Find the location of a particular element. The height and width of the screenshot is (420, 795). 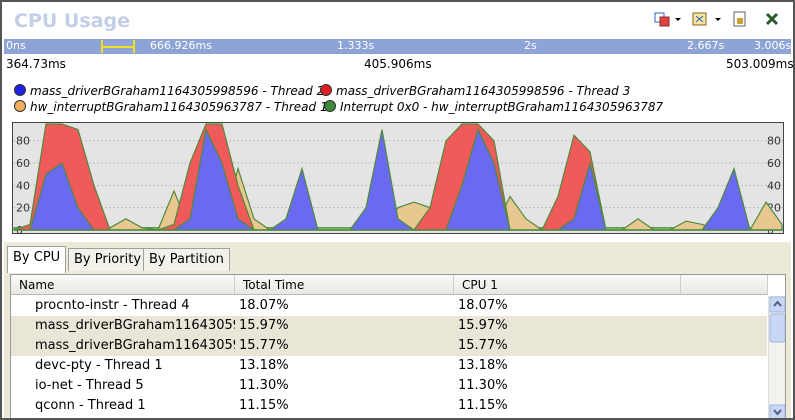

scrollbar-parts is located at coordinates (777, 358).